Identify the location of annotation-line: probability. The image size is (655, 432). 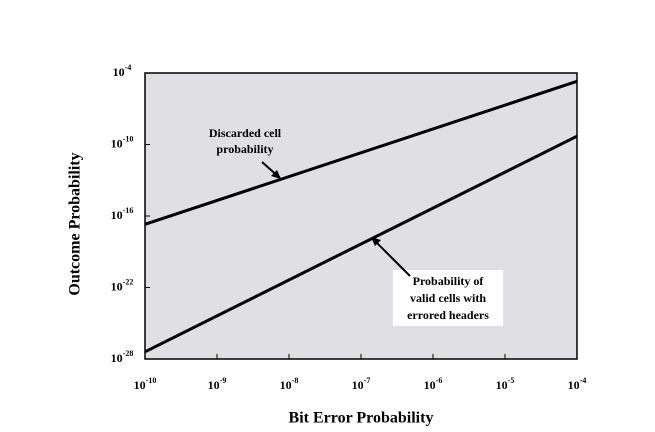
(244, 149).